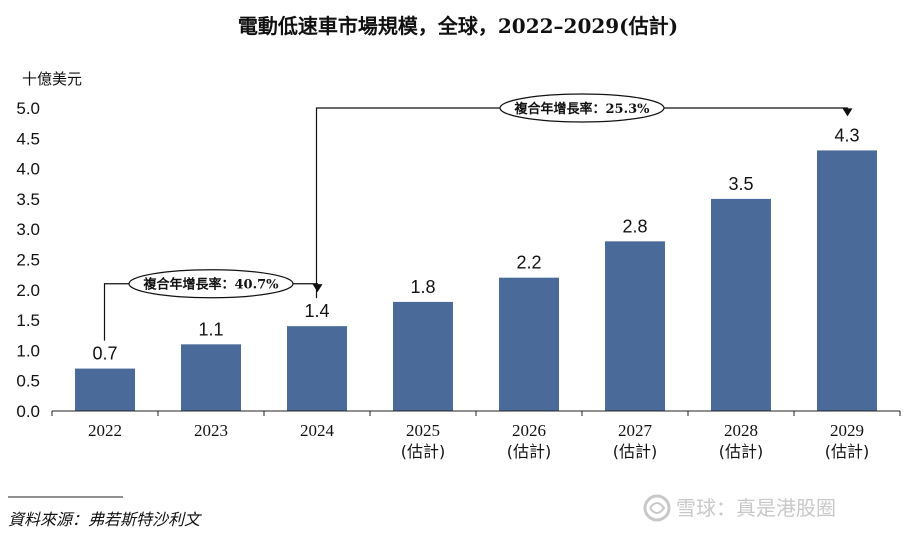 This screenshot has width=917, height=536. Describe the element at coordinates (52, 79) in the screenshot. I see `y-axis-unit-label: 十億美元` at that location.